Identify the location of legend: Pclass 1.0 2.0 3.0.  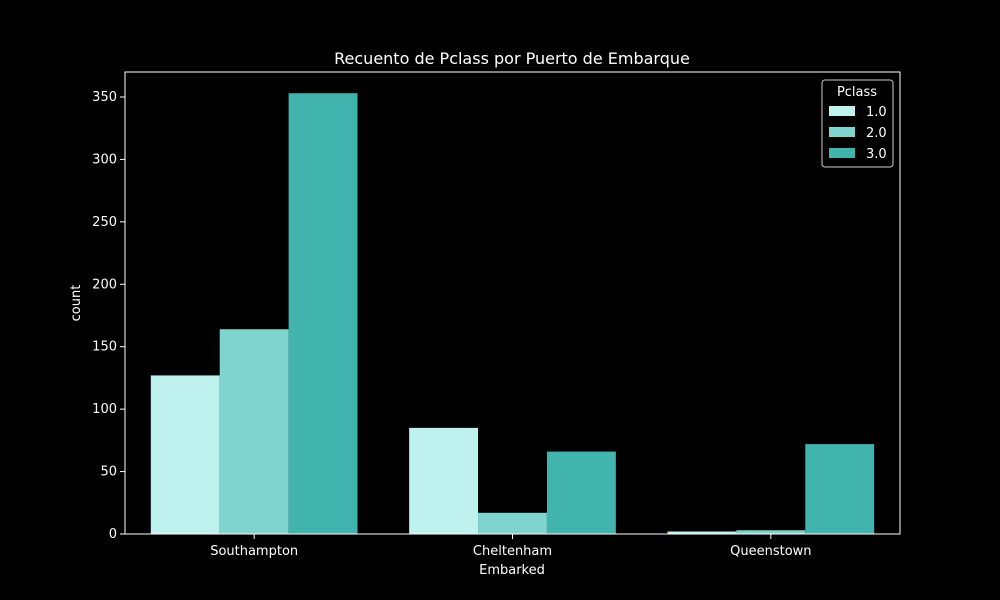
(857, 123).